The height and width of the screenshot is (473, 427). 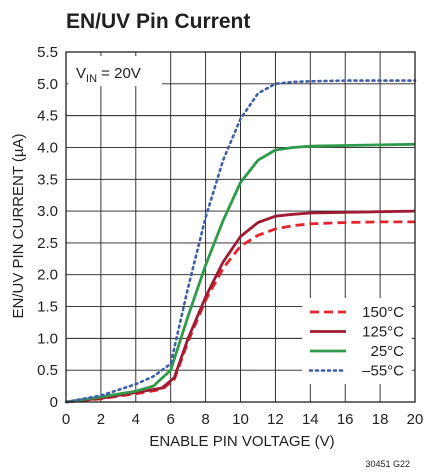 I want to click on y-tick-label: 5.5, so click(x=47, y=52).